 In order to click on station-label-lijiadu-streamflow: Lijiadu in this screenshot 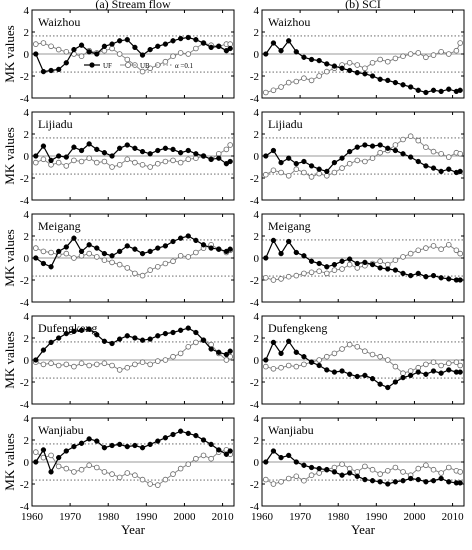, I will do `click(55, 124)`.